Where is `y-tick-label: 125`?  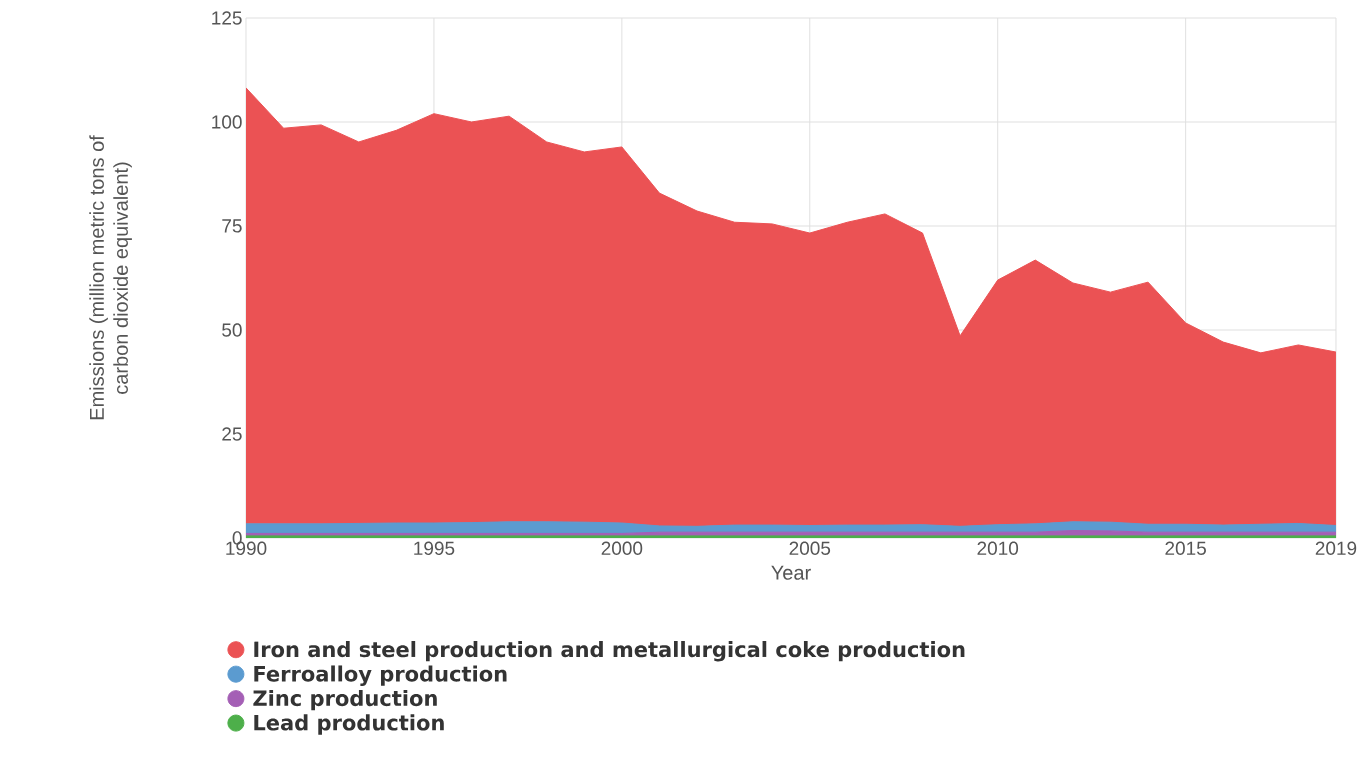 y-tick-label: 125 is located at coordinates (227, 18).